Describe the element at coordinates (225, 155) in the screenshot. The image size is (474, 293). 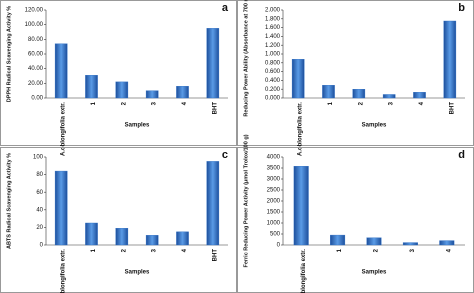
I see `panel-label: c` at that location.